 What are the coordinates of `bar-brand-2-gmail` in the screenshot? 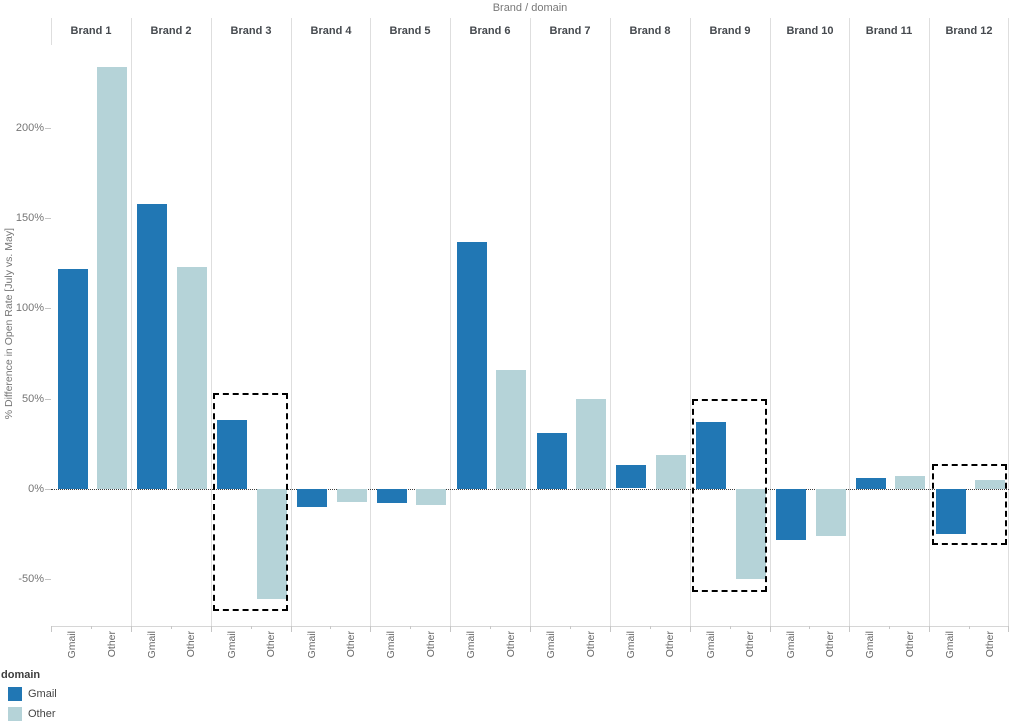 It's located at (152, 346).